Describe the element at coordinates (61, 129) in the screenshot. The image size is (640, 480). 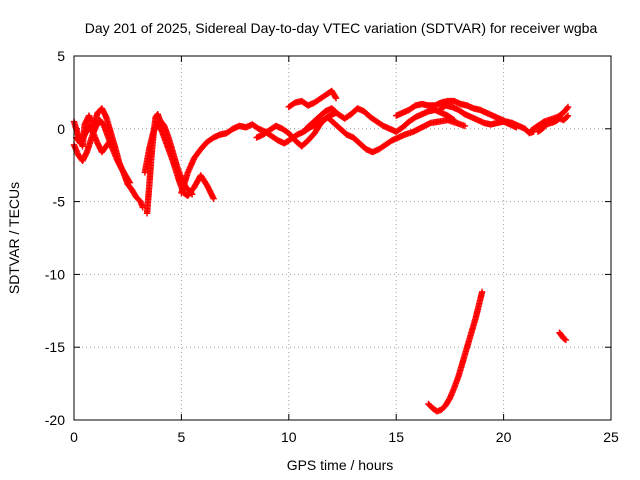
I see `y-tick-label: 0` at that location.